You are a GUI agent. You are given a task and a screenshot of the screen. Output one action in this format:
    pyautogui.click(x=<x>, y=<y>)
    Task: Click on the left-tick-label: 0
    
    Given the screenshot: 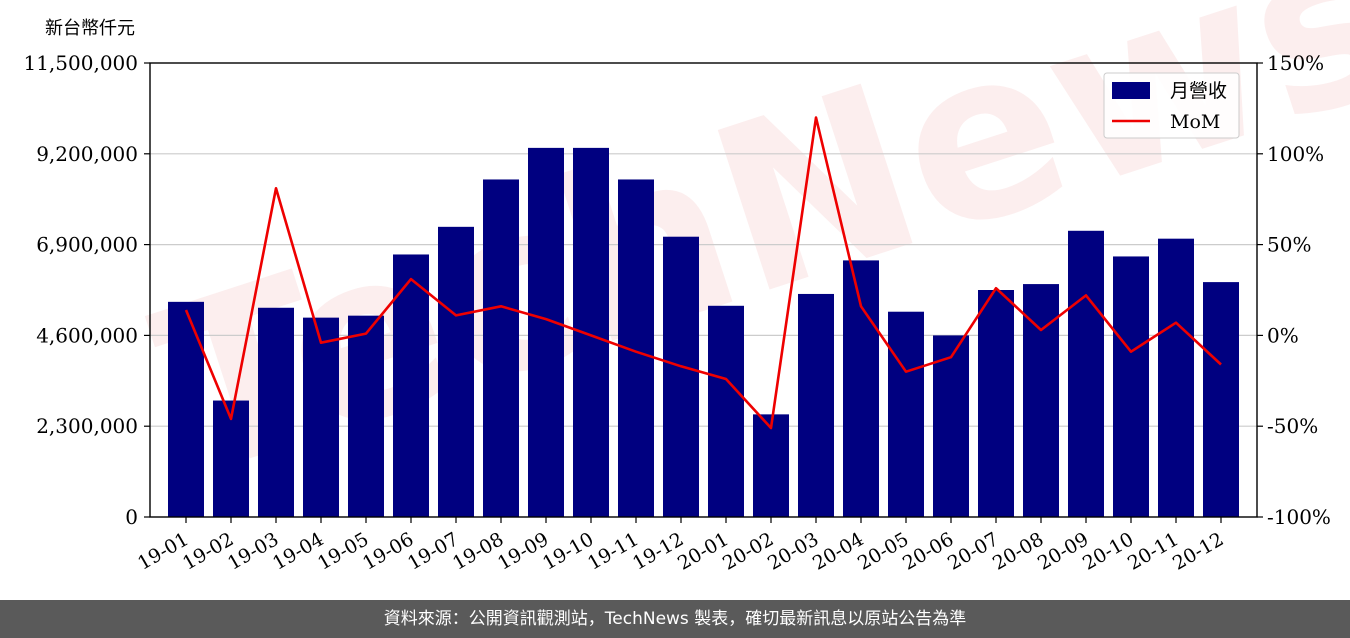 What is the action you would take?
    pyautogui.click(x=131, y=517)
    